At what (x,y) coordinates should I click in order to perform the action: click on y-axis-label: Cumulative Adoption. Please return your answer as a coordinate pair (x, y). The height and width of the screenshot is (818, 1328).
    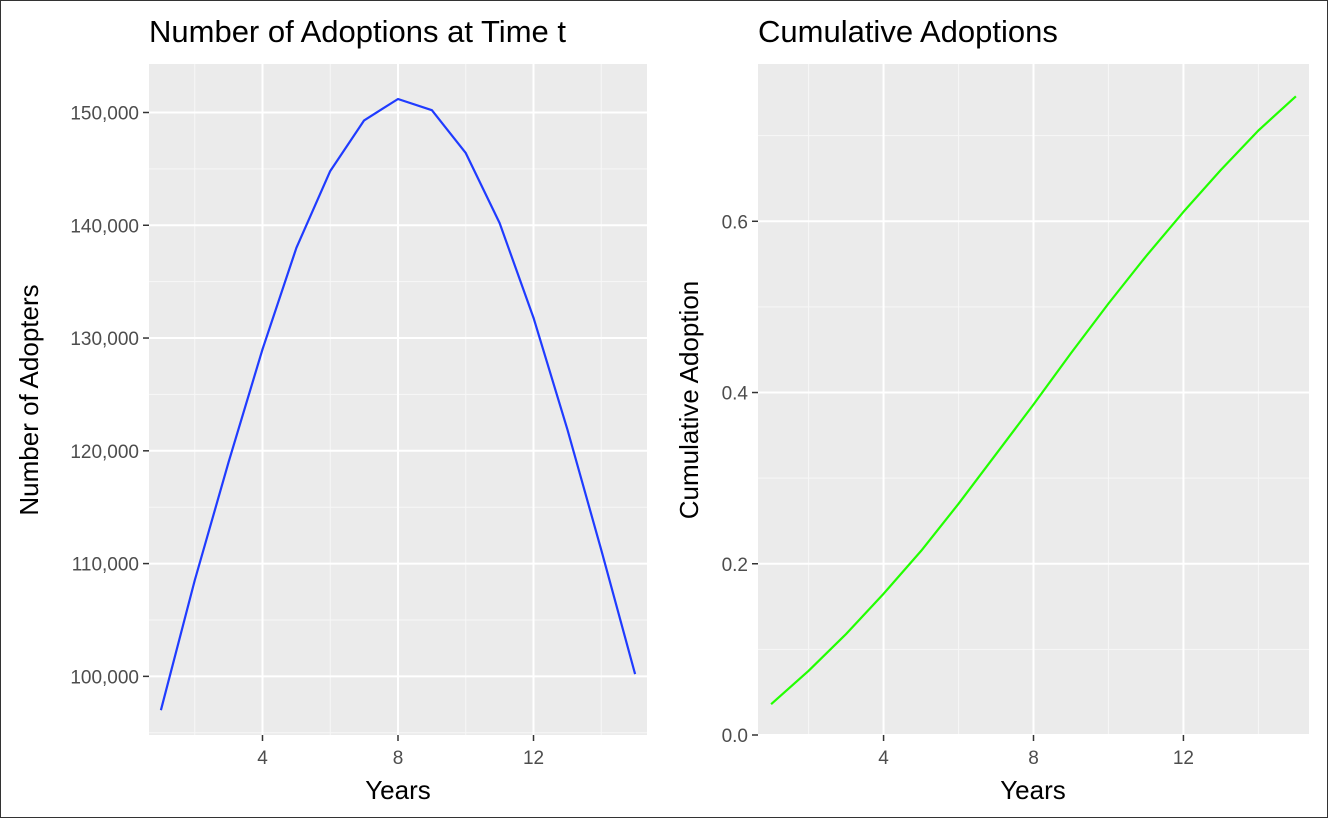
    Looking at the image, I should click on (689, 400).